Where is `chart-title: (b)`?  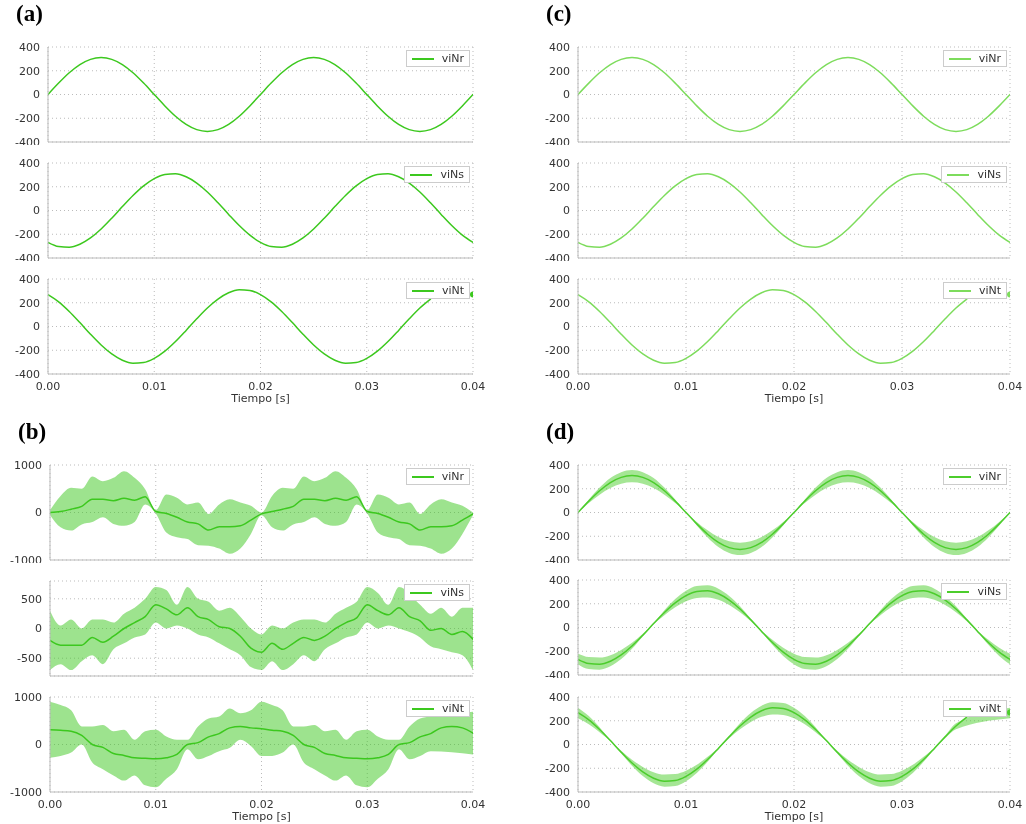
chart-title: (b) is located at coordinates (32, 432).